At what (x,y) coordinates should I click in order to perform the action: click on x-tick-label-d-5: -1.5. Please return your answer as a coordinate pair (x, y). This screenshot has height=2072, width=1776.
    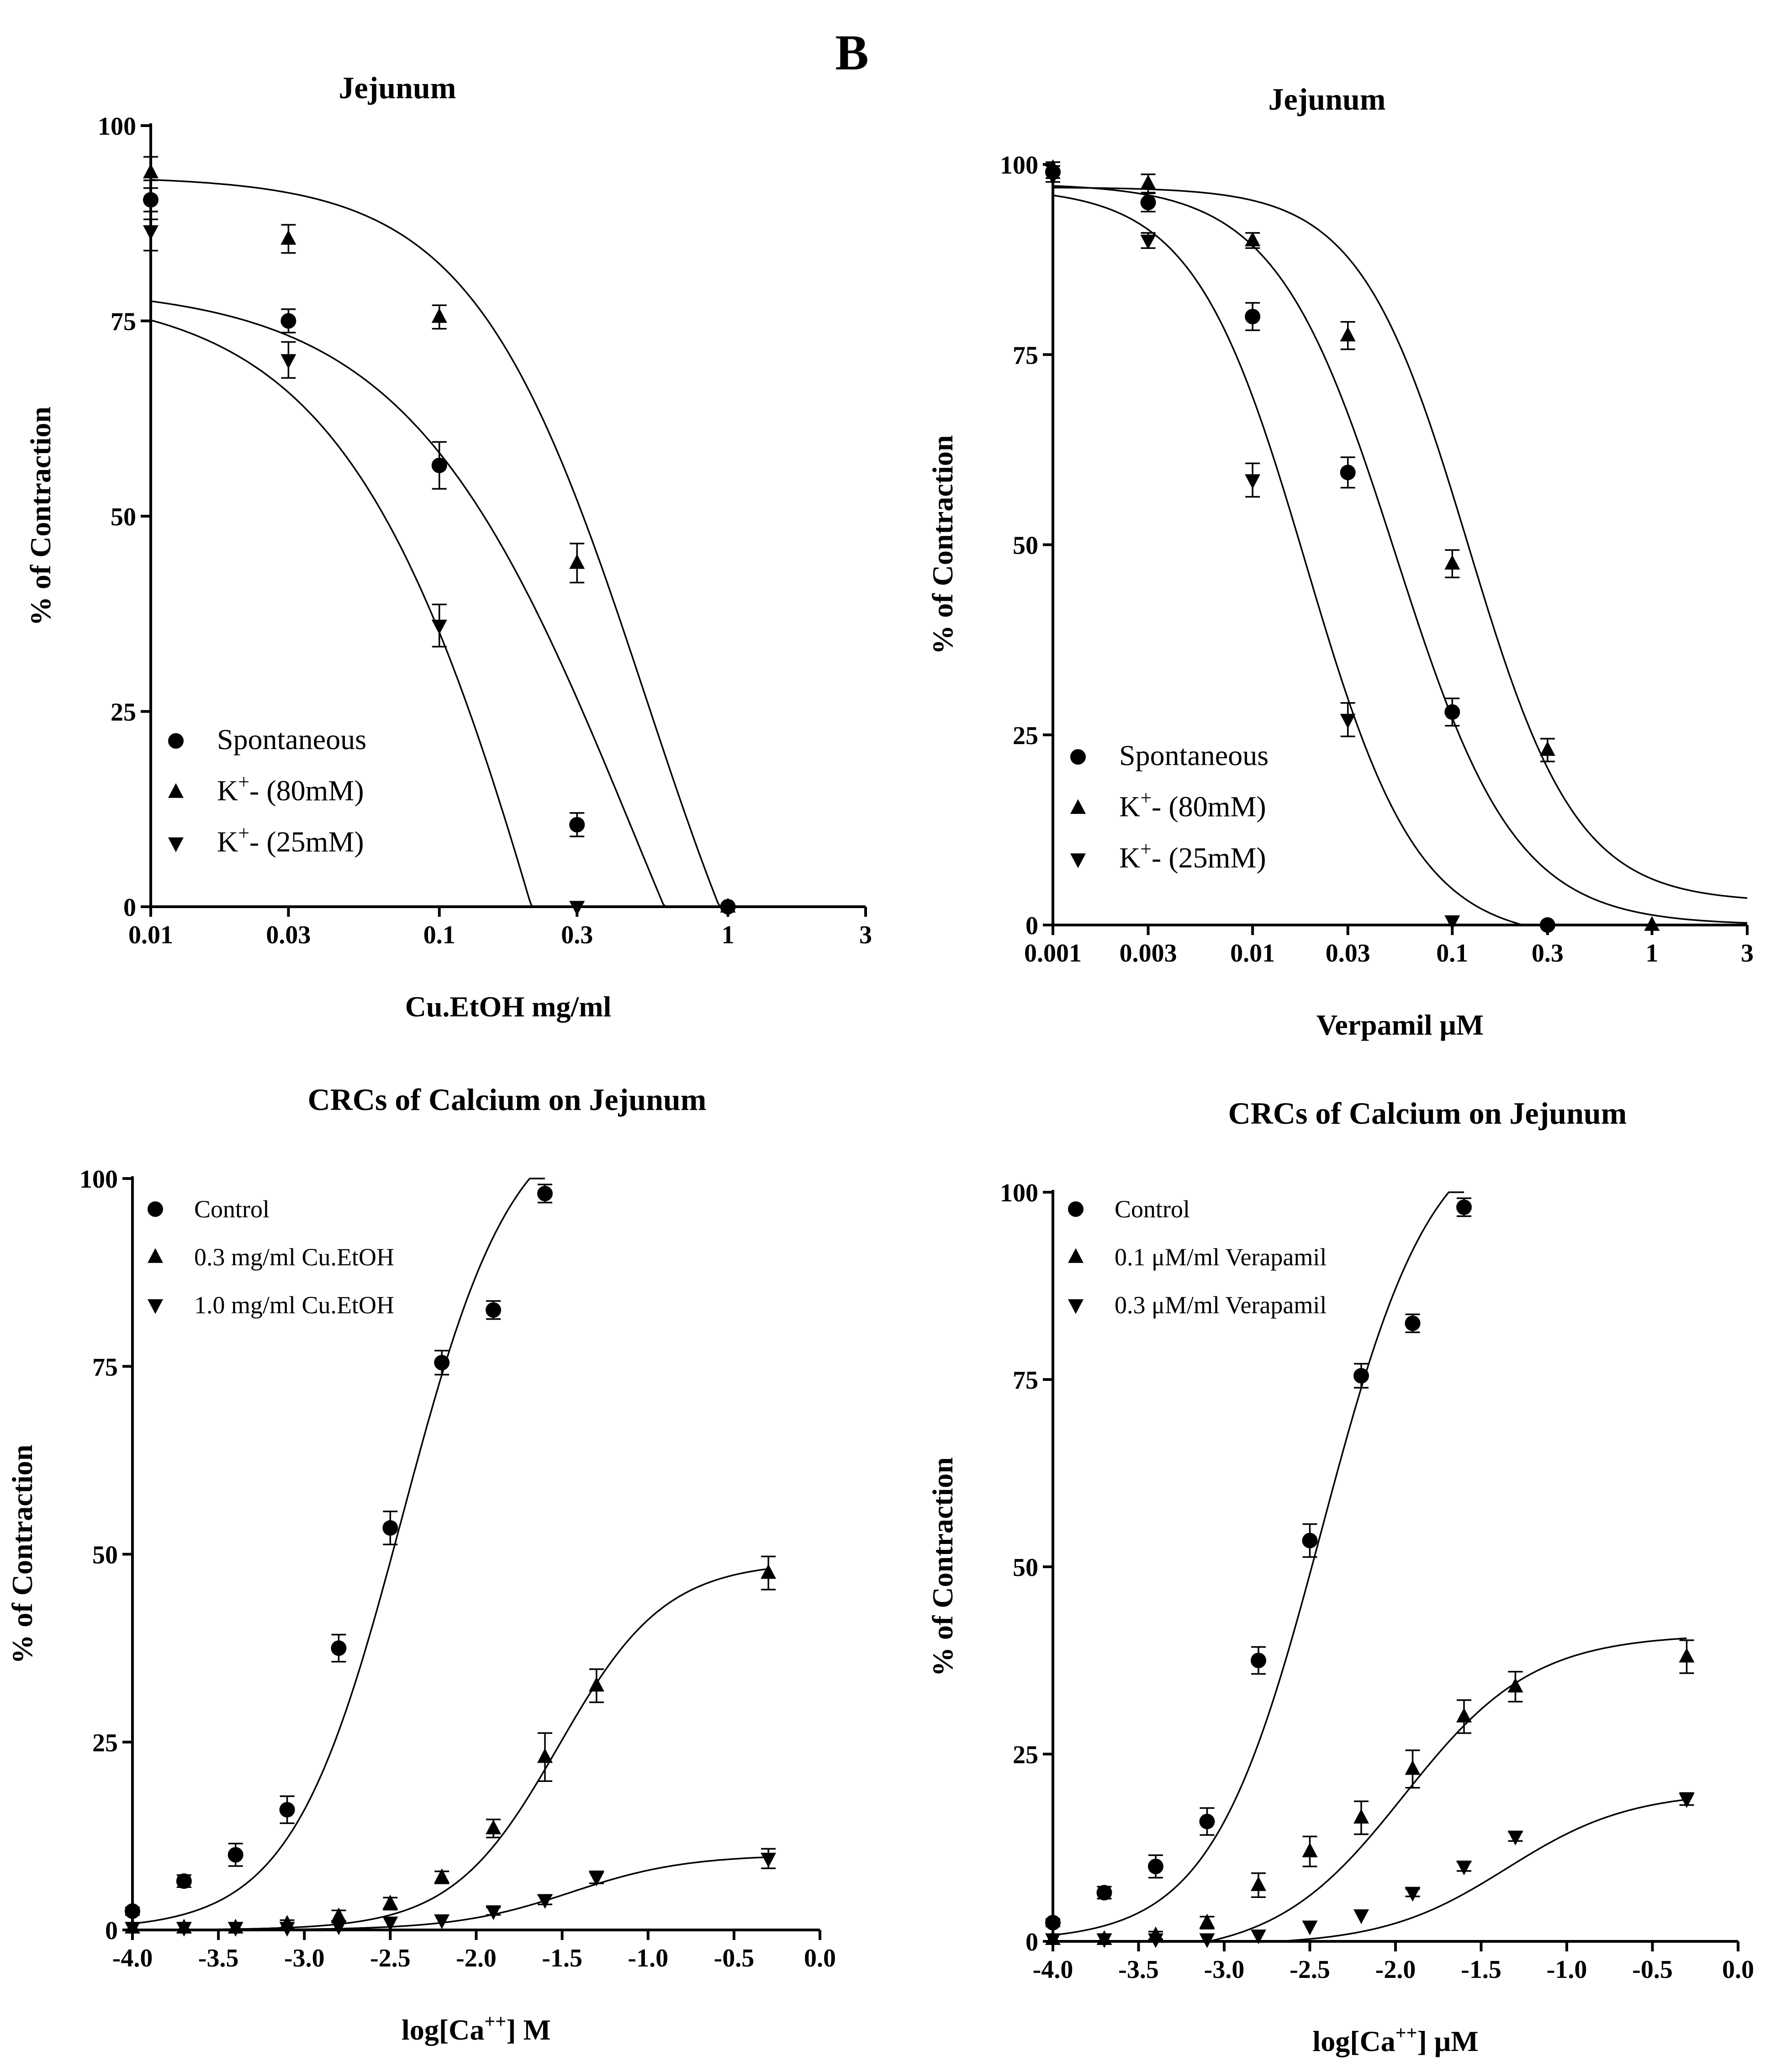
    Looking at the image, I should click on (1481, 1970).